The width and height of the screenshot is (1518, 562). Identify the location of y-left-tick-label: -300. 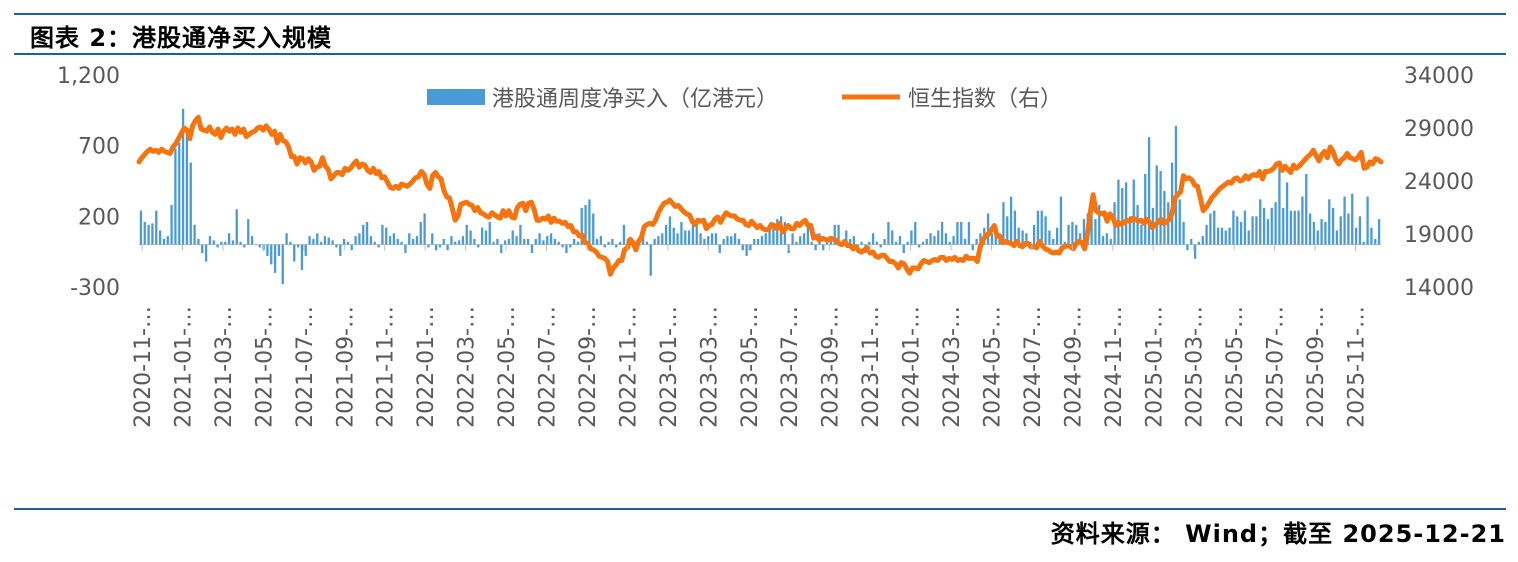
(95, 288).